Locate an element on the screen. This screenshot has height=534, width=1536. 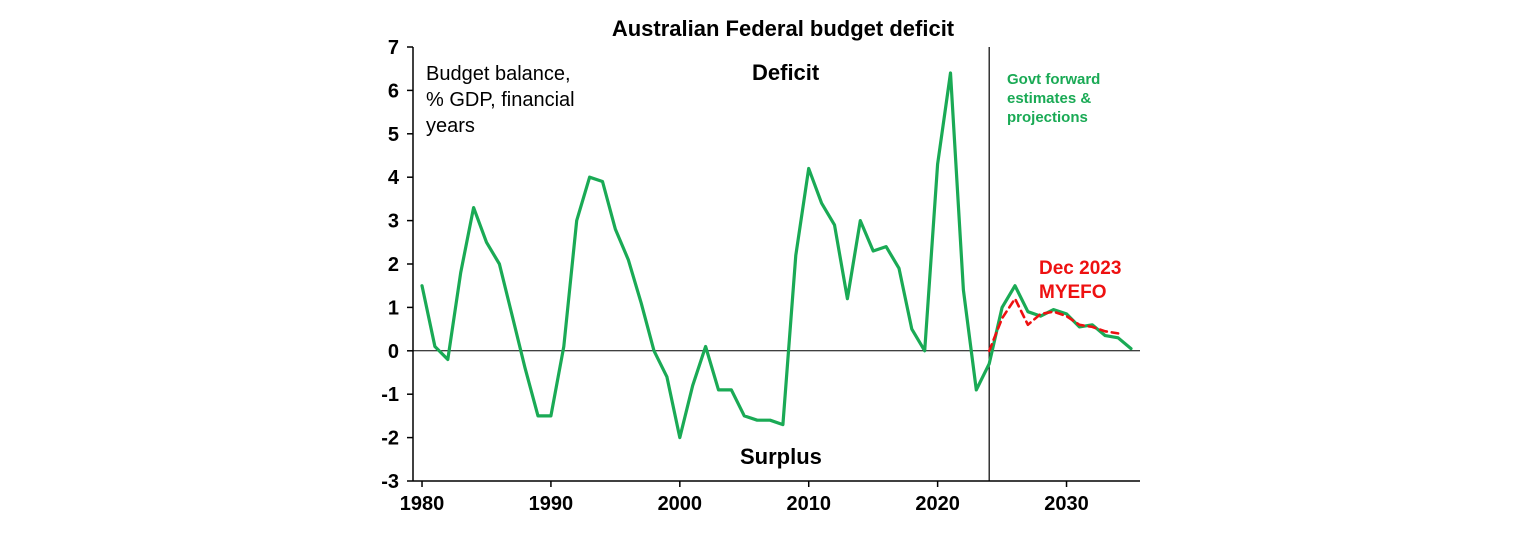
annotation-myefo-line1: Dec 2023 is located at coordinates (1080, 268).